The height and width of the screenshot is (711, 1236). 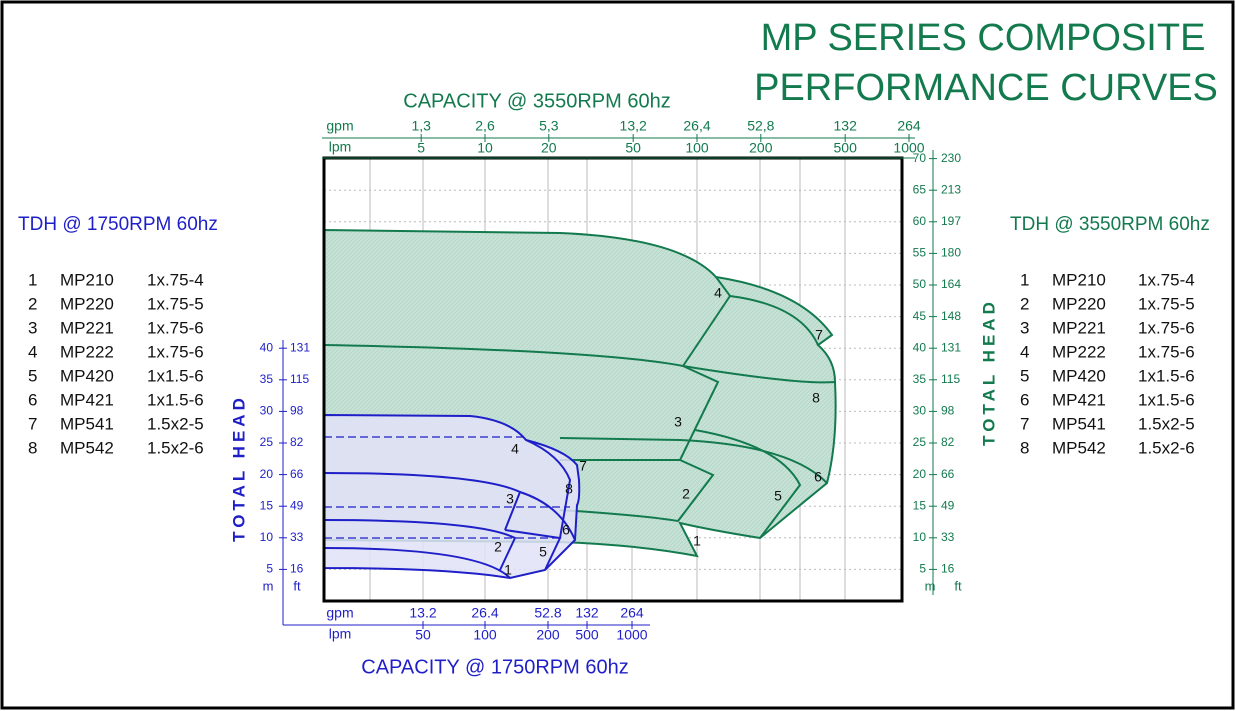 What do you see at coordinates (297, 411) in the screenshot?
I see `ft-tick-label: 98` at bounding box center [297, 411].